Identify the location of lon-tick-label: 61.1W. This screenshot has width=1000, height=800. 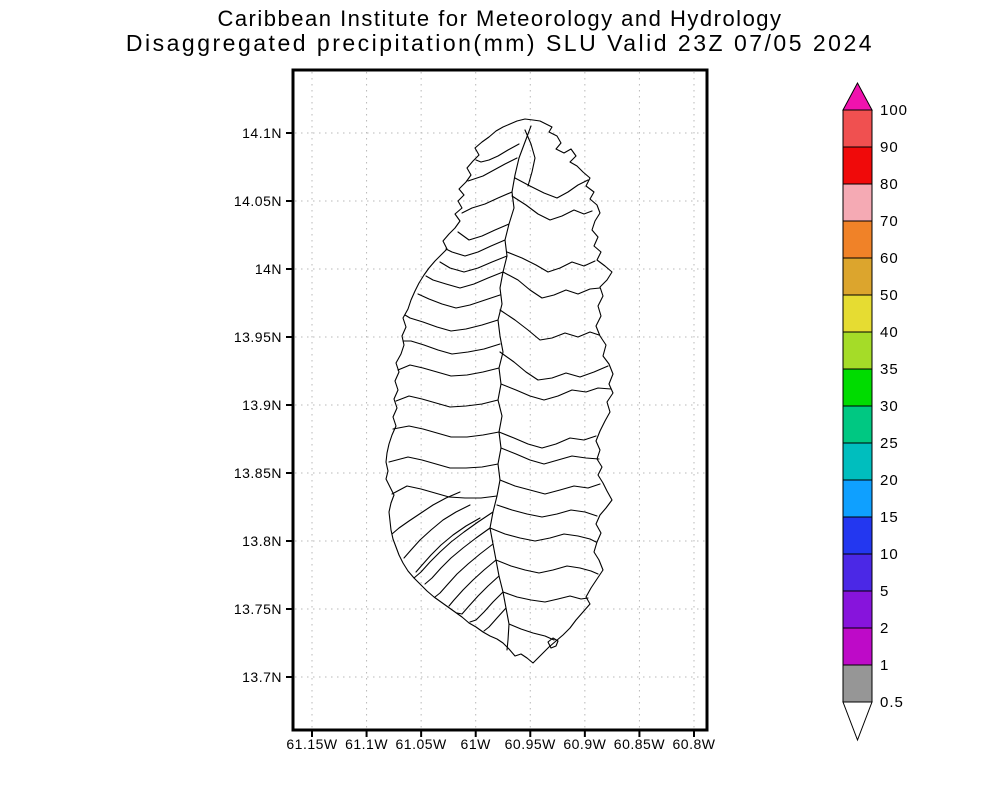
(366, 744).